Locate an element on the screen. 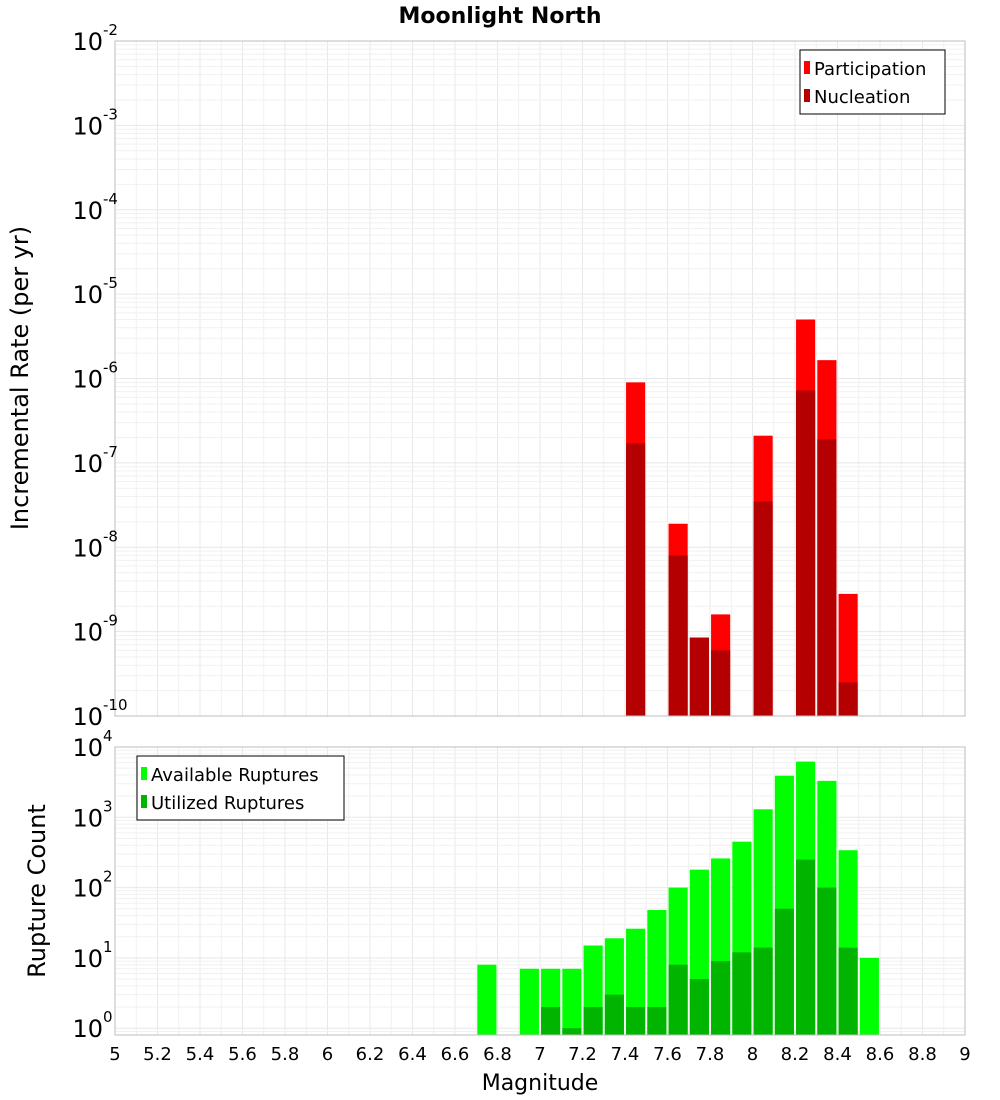 This screenshot has width=1000, height=1100. x-tick-label: 7 is located at coordinates (539, 1054).